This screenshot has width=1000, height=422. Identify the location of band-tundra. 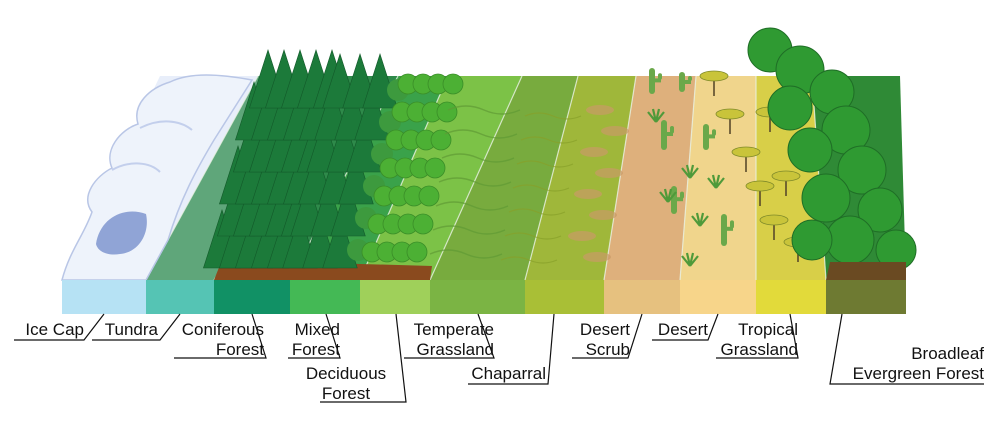
(180, 297).